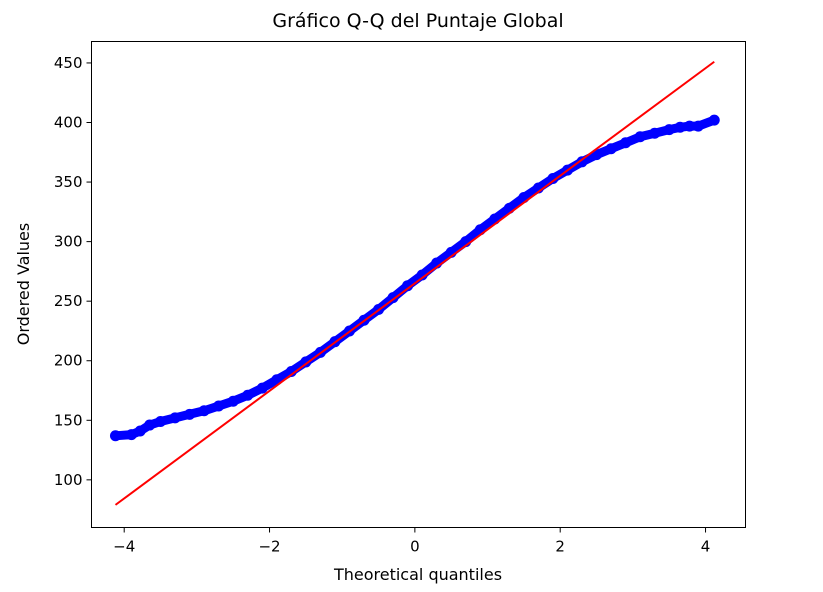 The image size is (823, 592). Describe the element at coordinates (417, 21) in the screenshot. I see `chart-title: Gráfico Q-Q del Puntaje Global` at that location.